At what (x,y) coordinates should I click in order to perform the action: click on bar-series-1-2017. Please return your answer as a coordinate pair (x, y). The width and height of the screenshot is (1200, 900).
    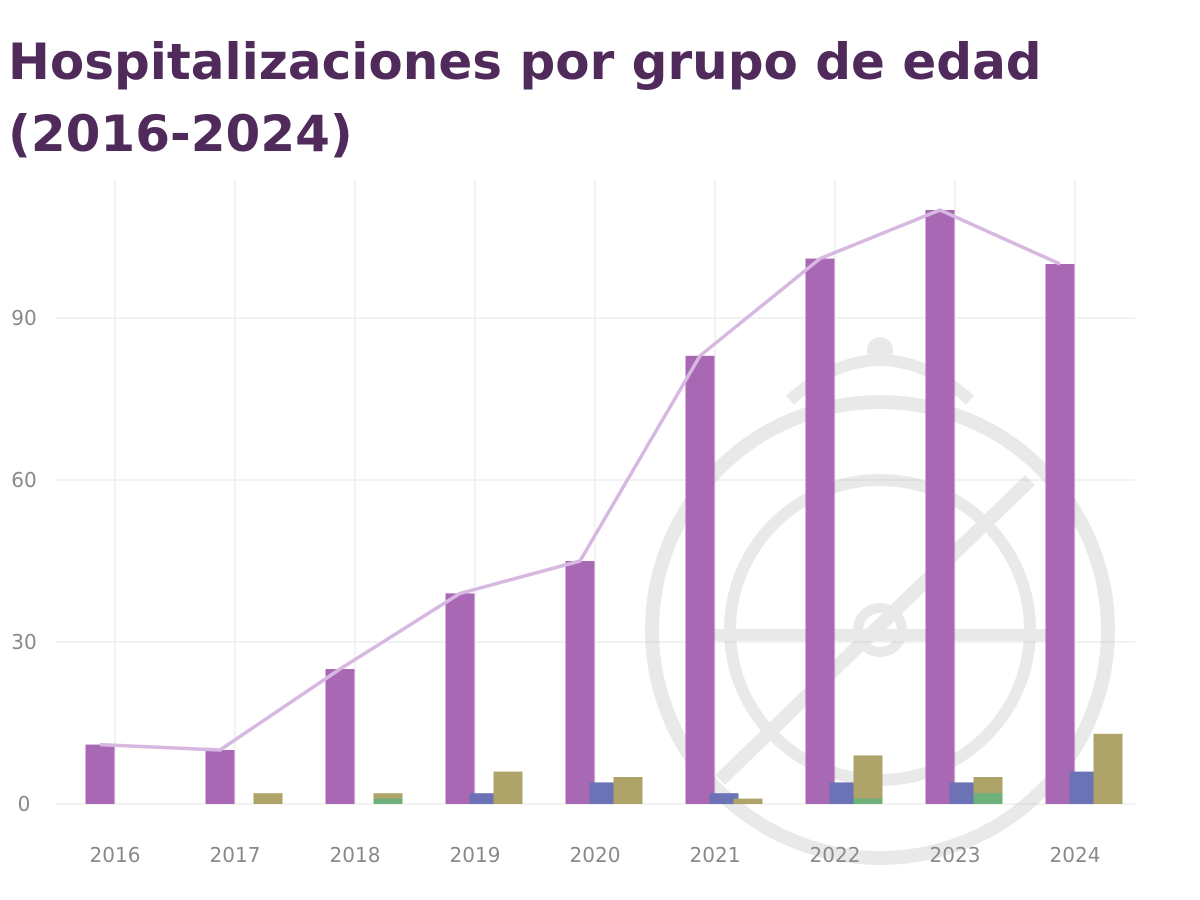
    Looking at the image, I should click on (220, 777).